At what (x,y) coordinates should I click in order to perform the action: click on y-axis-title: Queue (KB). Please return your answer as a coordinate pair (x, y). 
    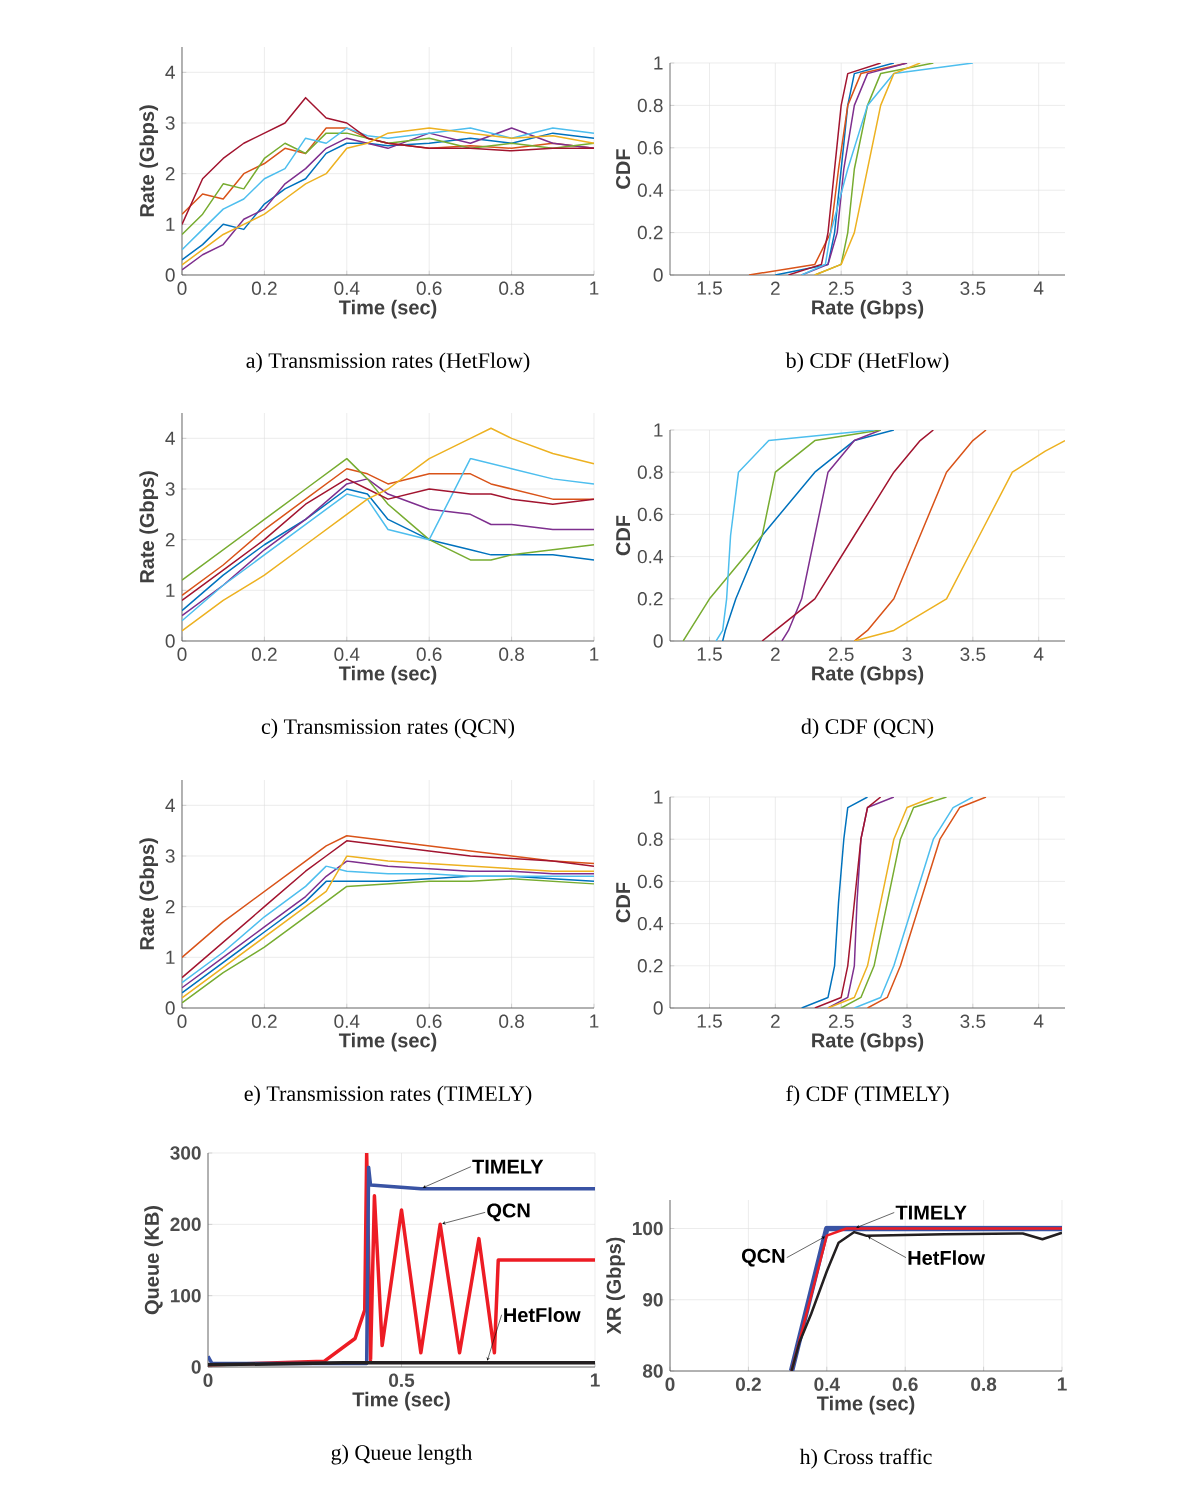
    Looking at the image, I should click on (153, 1260).